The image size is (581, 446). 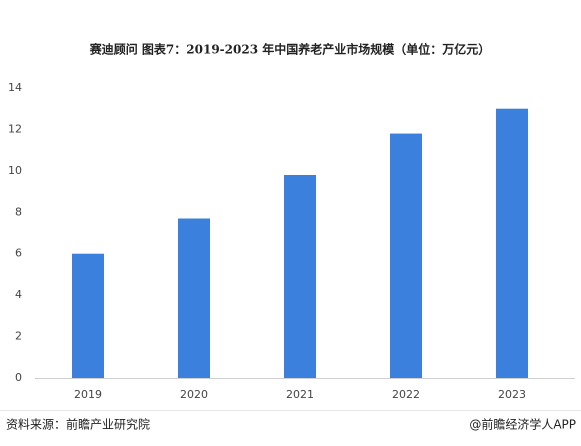 What do you see at coordinates (15, 87) in the screenshot?
I see `y-tick-label: 14` at bounding box center [15, 87].